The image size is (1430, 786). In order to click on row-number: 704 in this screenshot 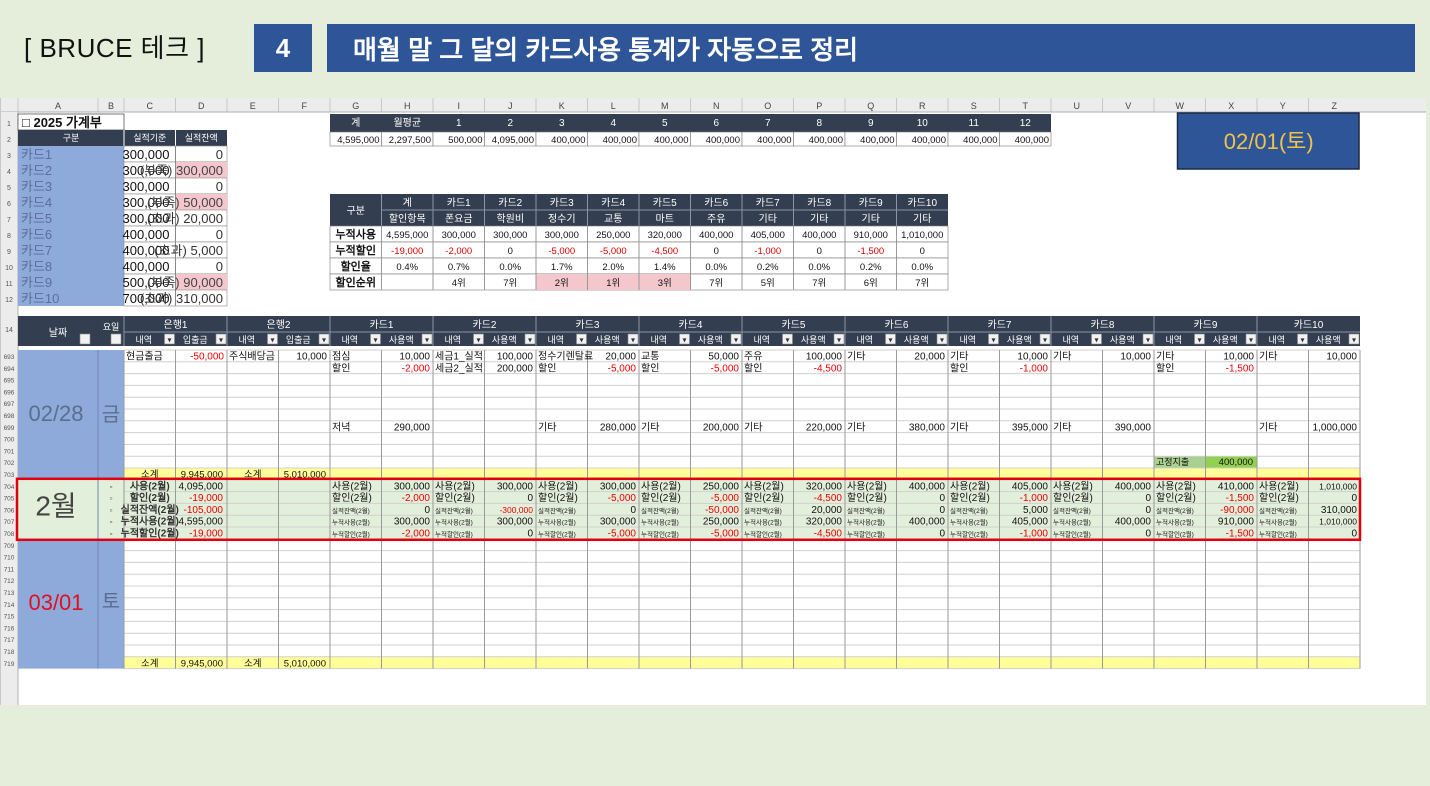, I will do `click(9, 487)`.